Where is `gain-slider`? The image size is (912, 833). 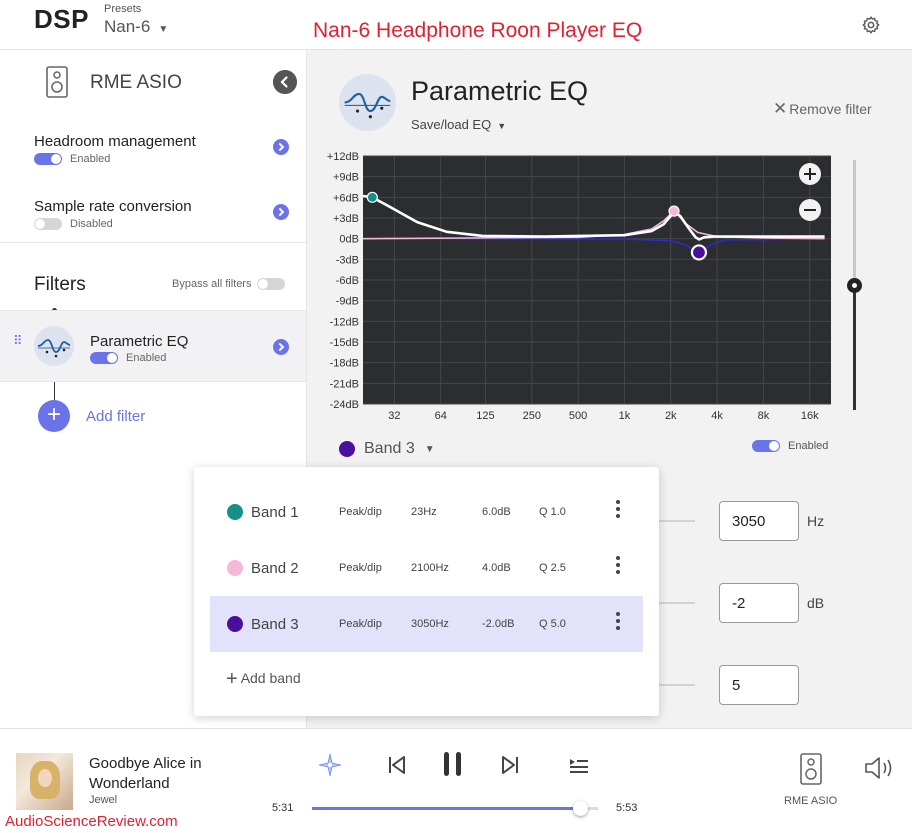
gain-slider is located at coordinates (676, 603).